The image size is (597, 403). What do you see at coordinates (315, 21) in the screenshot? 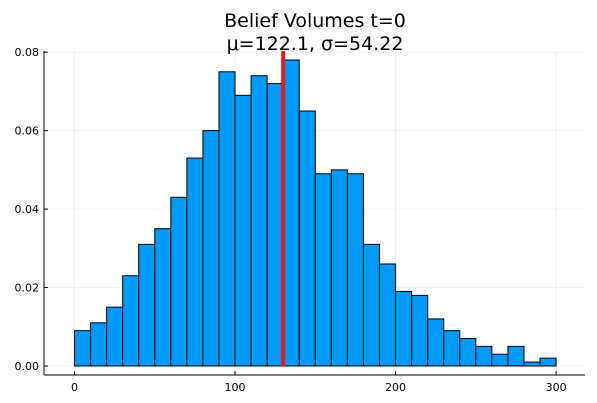
I see `chart-title: Belief Volumes t=0` at bounding box center [315, 21].